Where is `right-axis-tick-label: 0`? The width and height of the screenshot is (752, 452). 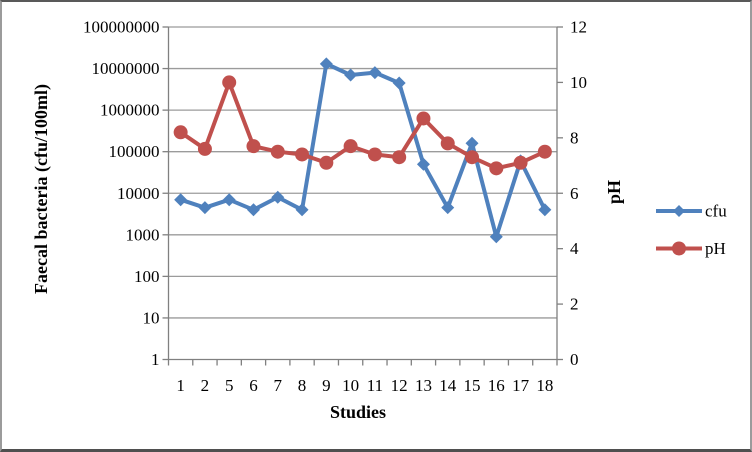
right-axis-tick-label: 0 is located at coordinates (574, 359).